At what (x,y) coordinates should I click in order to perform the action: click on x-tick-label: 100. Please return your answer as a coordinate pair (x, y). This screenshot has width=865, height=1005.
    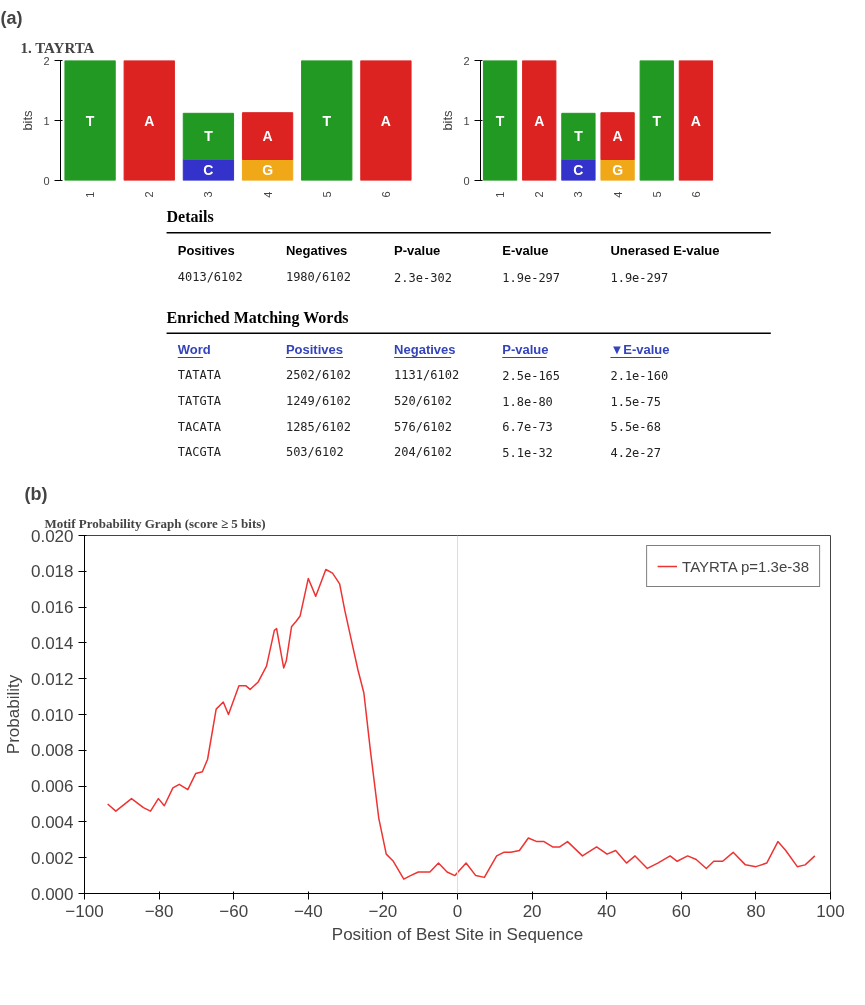
    Looking at the image, I should click on (830, 911).